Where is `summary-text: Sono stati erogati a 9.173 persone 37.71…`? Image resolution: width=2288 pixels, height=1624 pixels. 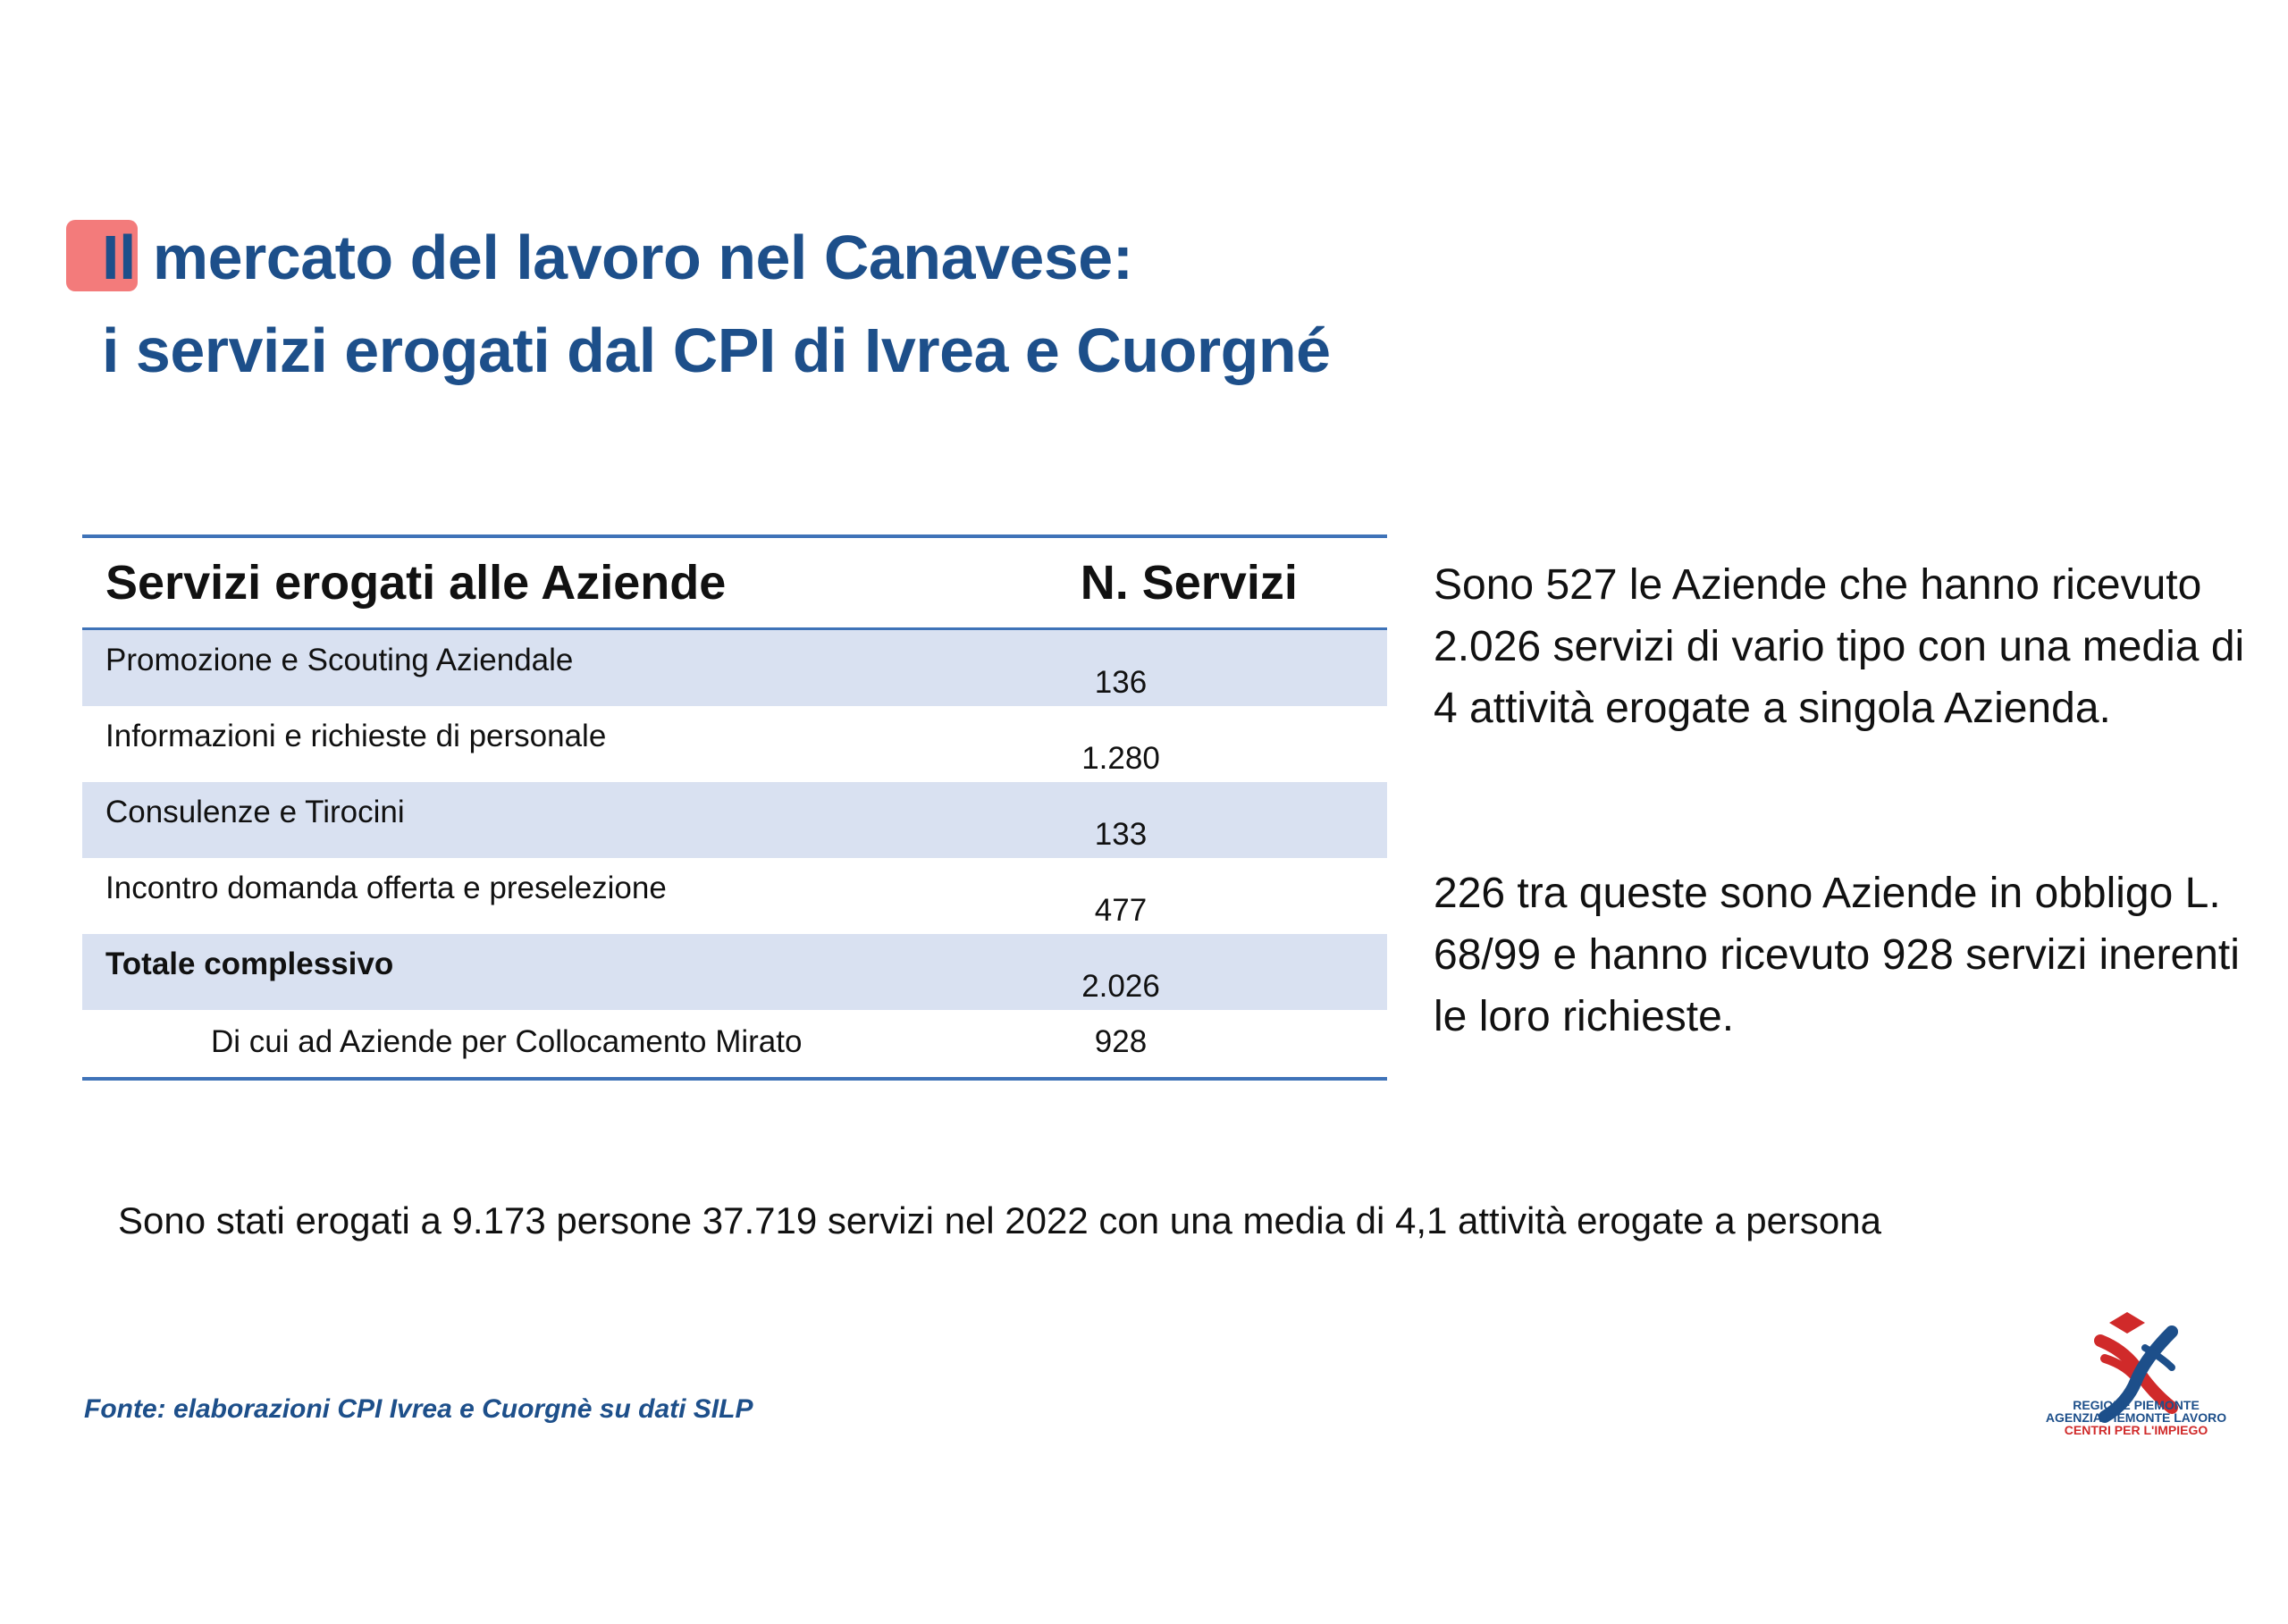 summary-text: Sono stati erogati a 9.173 persone 37.71… is located at coordinates (999, 1220).